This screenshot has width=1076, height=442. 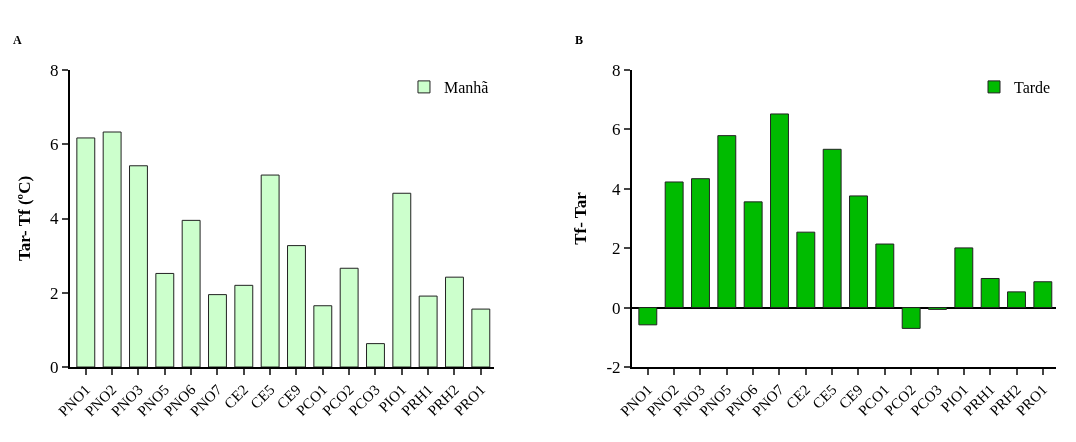 What do you see at coordinates (579, 40) in the screenshot?
I see `chart-title: B` at bounding box center [579, 40].